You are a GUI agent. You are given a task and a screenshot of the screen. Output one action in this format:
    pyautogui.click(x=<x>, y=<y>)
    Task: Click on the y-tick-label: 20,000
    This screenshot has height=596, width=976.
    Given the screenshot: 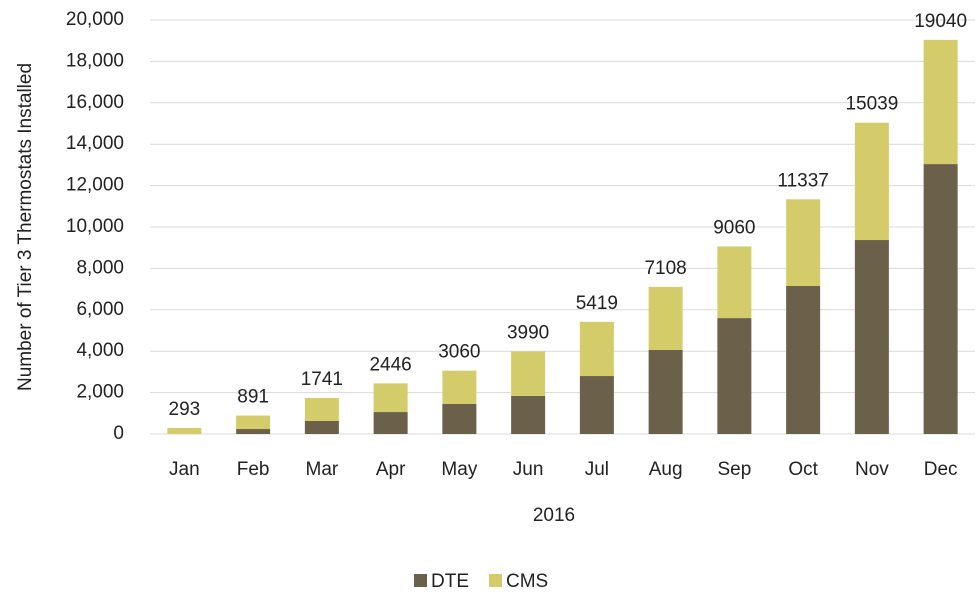 What is the action you would take?
    pyautogui.click(x=95, y=19)
    